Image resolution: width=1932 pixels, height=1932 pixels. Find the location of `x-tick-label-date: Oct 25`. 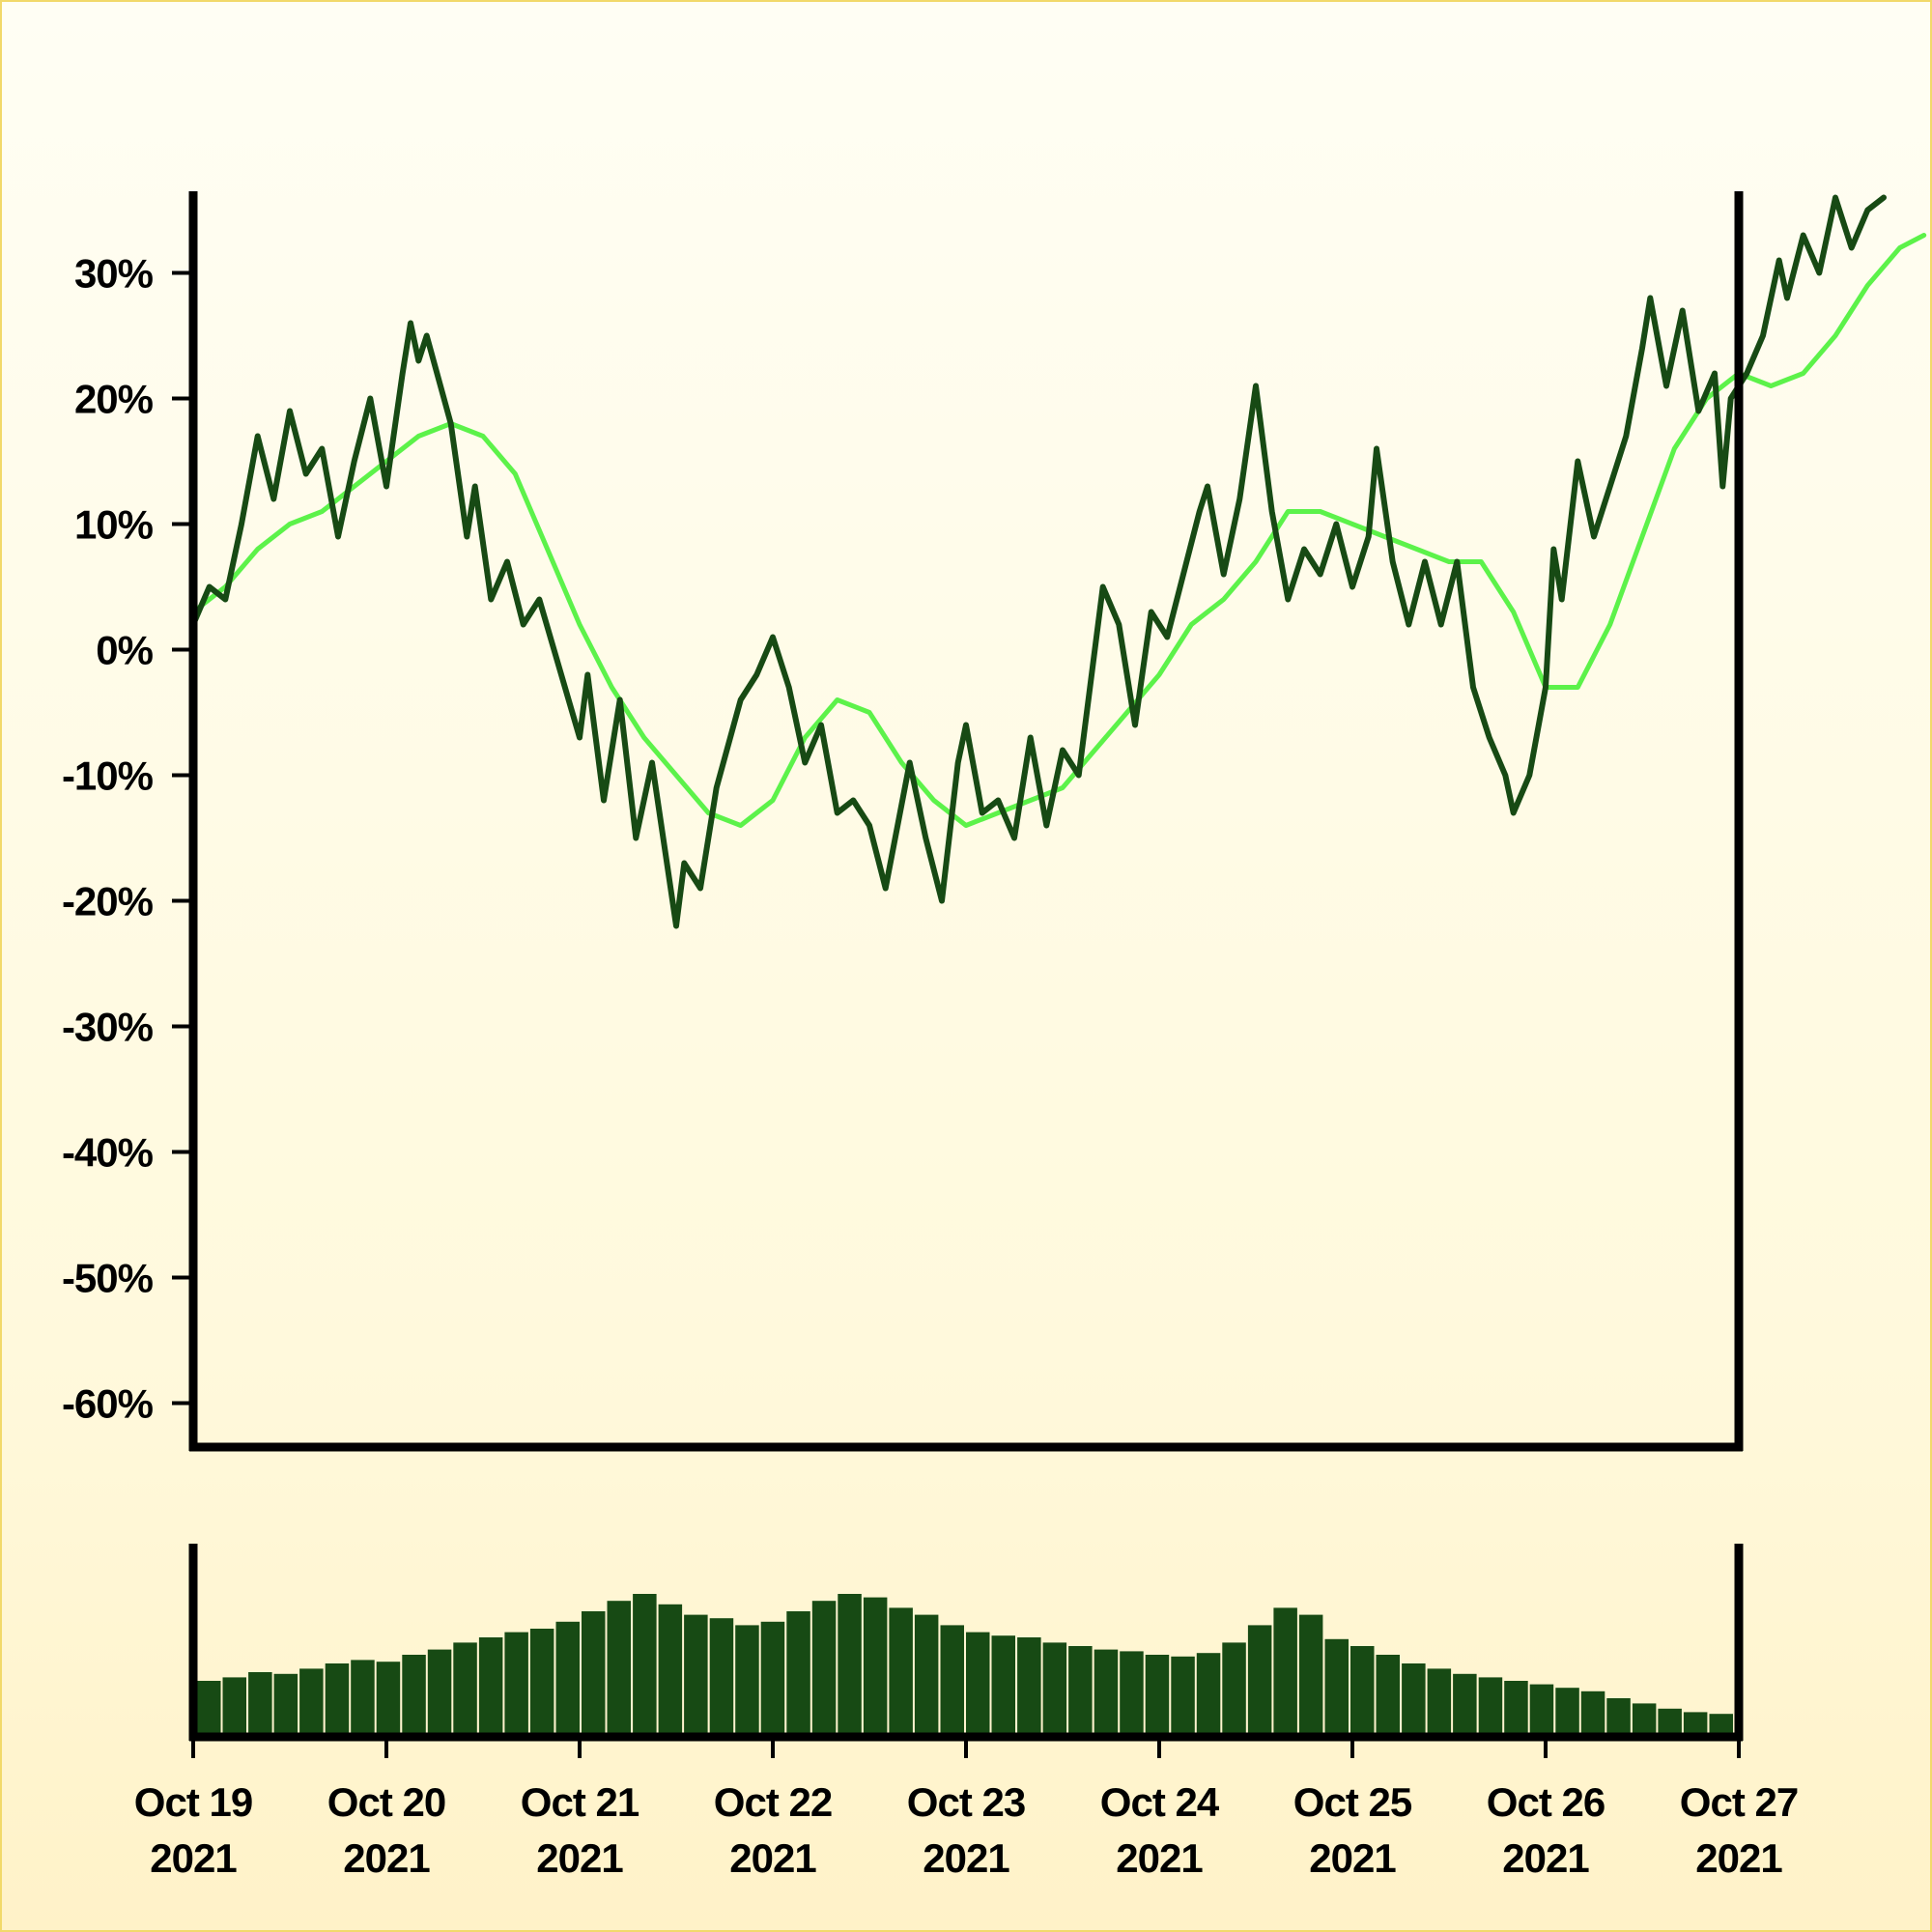

x-tick-label-date: Oct 25 is located at coordinates (1352, 1802).